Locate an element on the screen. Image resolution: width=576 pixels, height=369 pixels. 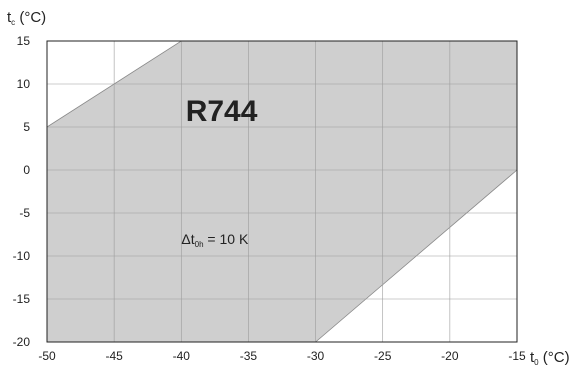
x-tick-label: -15 is located at coordinates (517, 356).